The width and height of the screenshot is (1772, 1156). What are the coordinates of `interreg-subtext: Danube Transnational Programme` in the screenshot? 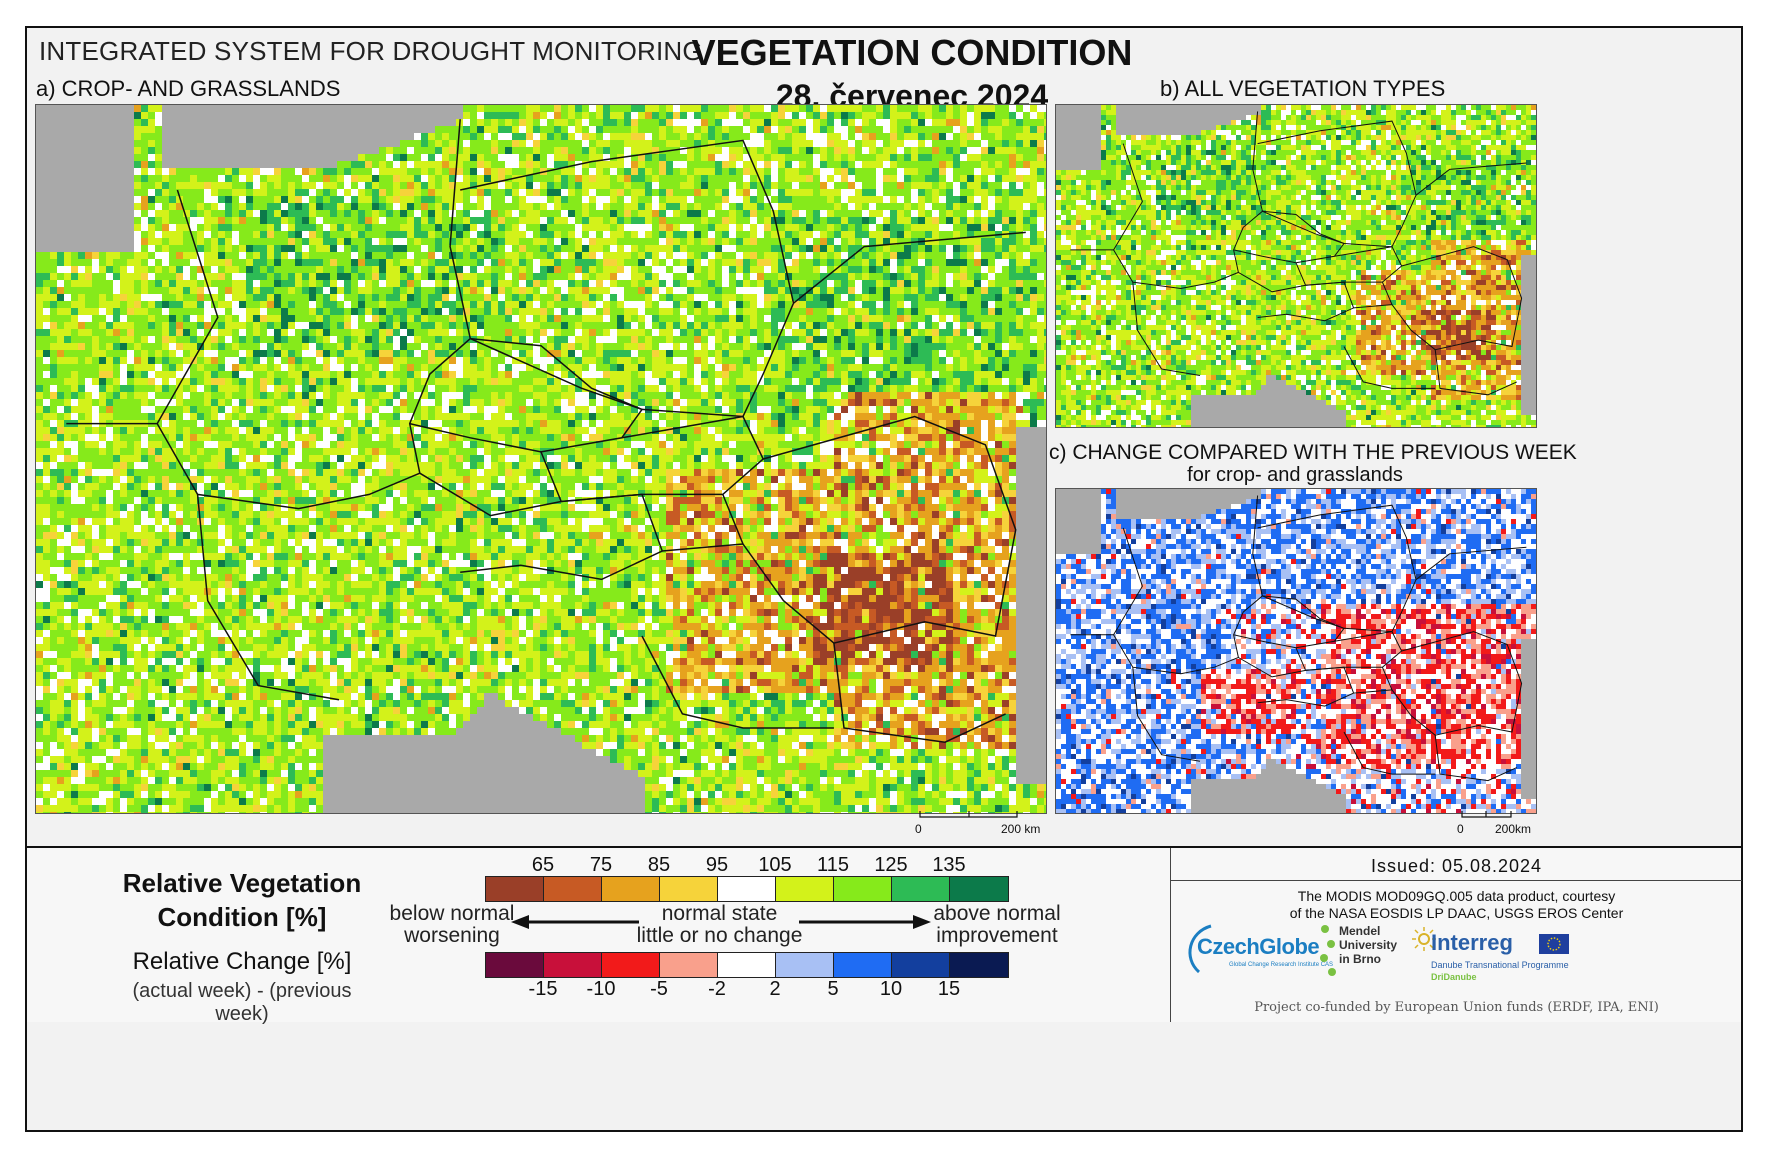 It's located at (1500, 965).